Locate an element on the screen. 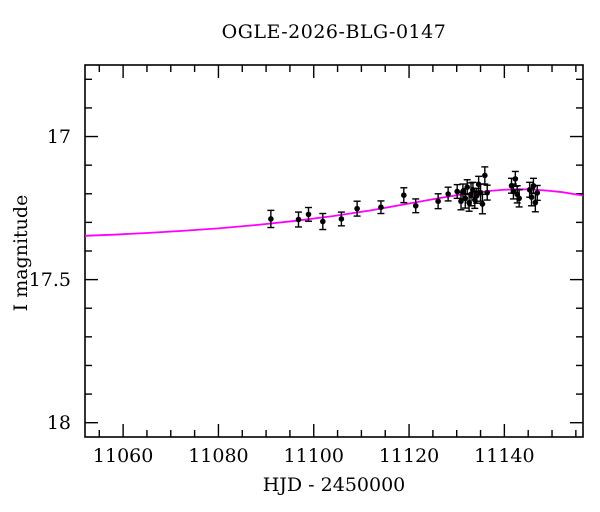  x-tick-labels: 11060 11080 11100 11120 11140 is located at coordinates (314, 456).